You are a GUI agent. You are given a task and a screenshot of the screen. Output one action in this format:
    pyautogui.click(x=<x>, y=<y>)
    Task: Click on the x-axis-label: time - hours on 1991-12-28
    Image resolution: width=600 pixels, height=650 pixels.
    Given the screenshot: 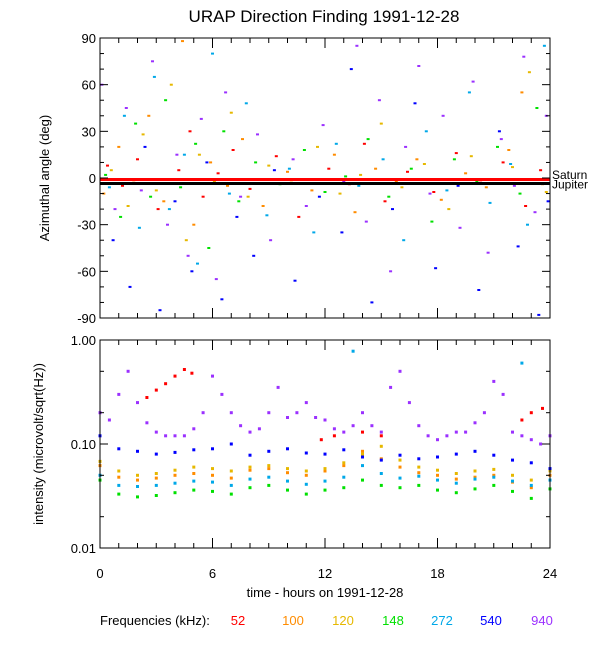 What is the action you would take?
    pyautogui.click(x=325, y=592)
    